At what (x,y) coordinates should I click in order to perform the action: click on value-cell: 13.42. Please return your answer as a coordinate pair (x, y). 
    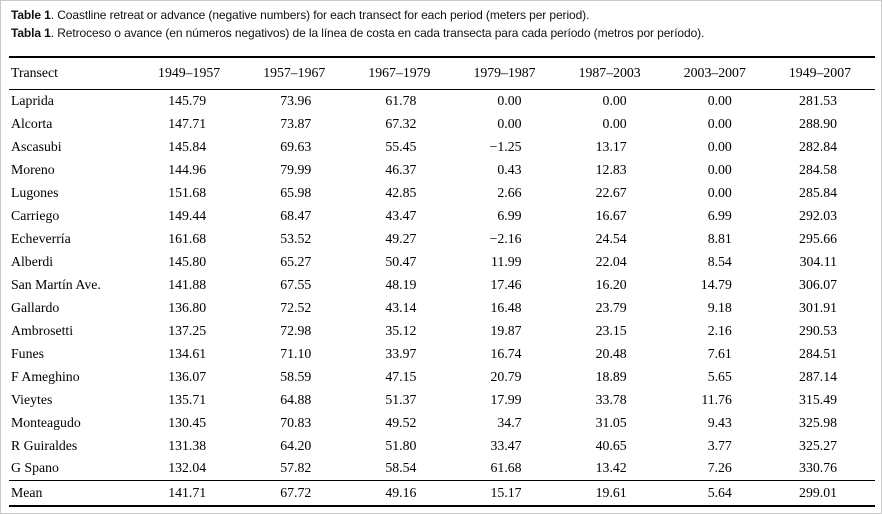
    Looking at the image, I should click on (611, 468).